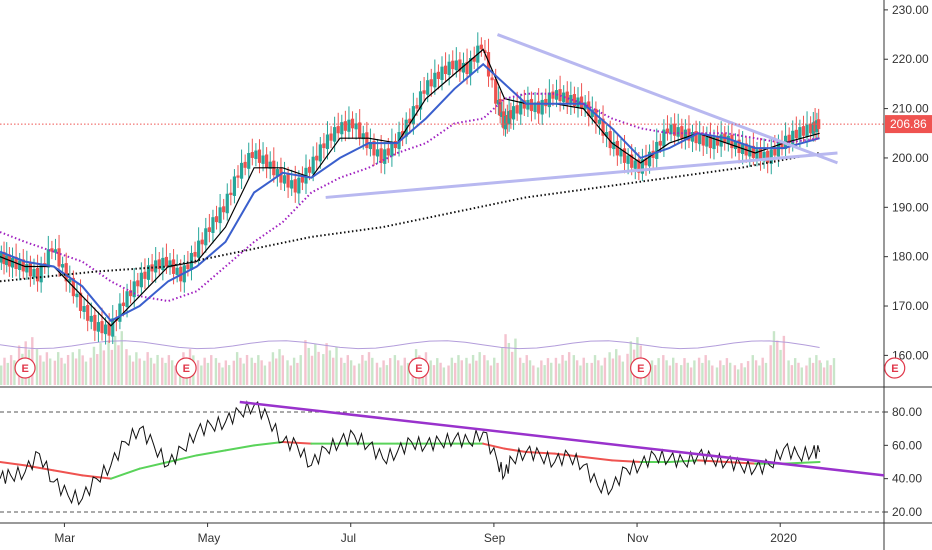 The image size is (932, 550). Describe the element at coordinates (908, 124) in the screenshot. I see `current-price-label: 206.86` at that location.